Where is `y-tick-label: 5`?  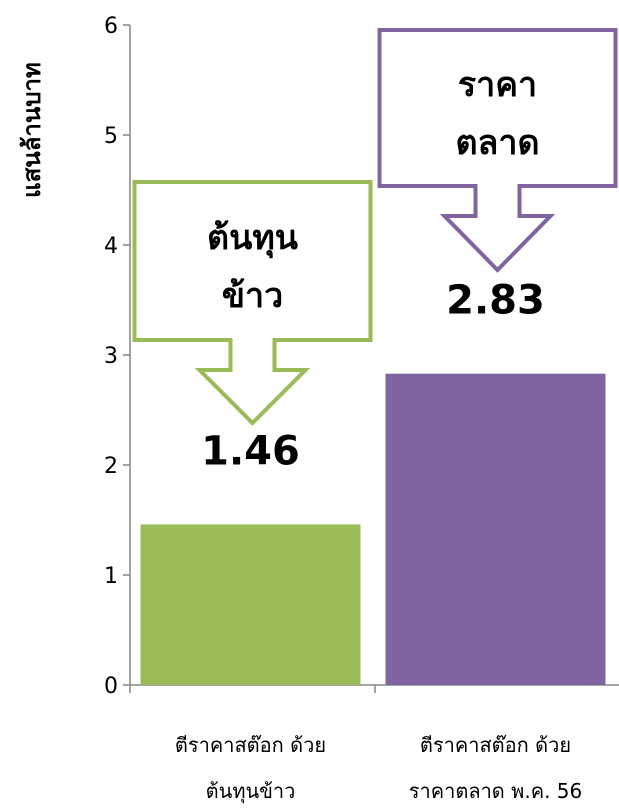
y-tick-label: 5 is located at coordinates (111, 136).